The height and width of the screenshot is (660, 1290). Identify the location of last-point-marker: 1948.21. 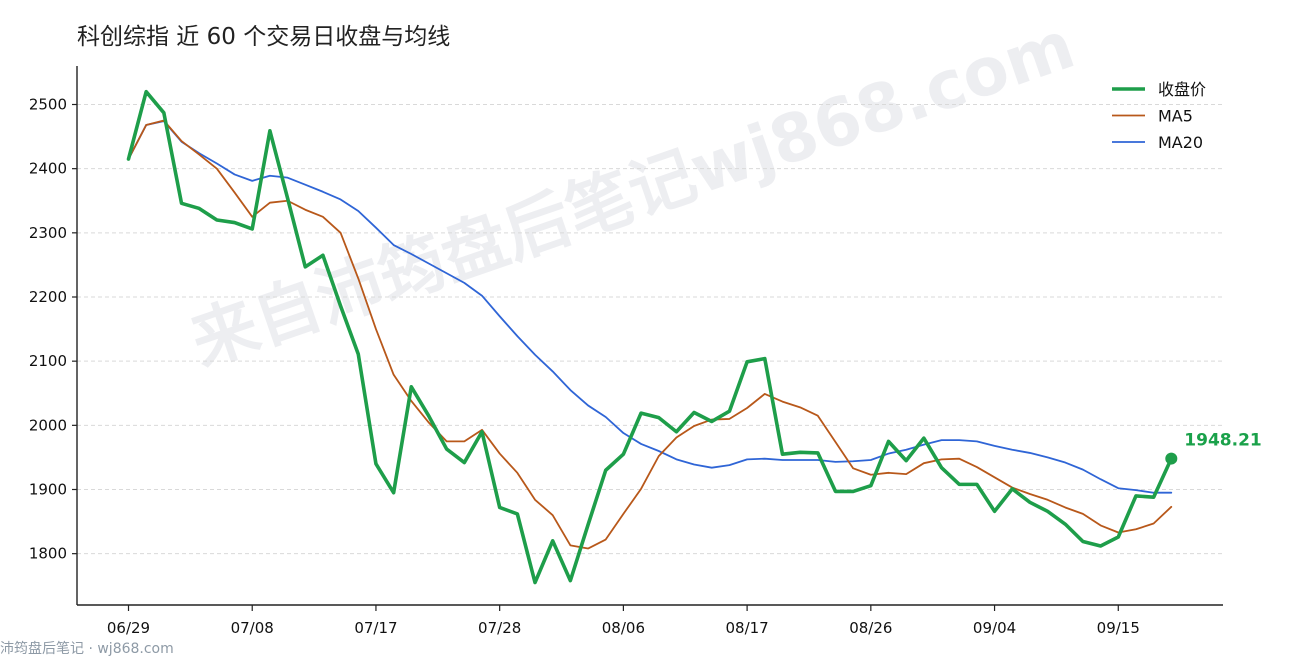
(1213, 448).